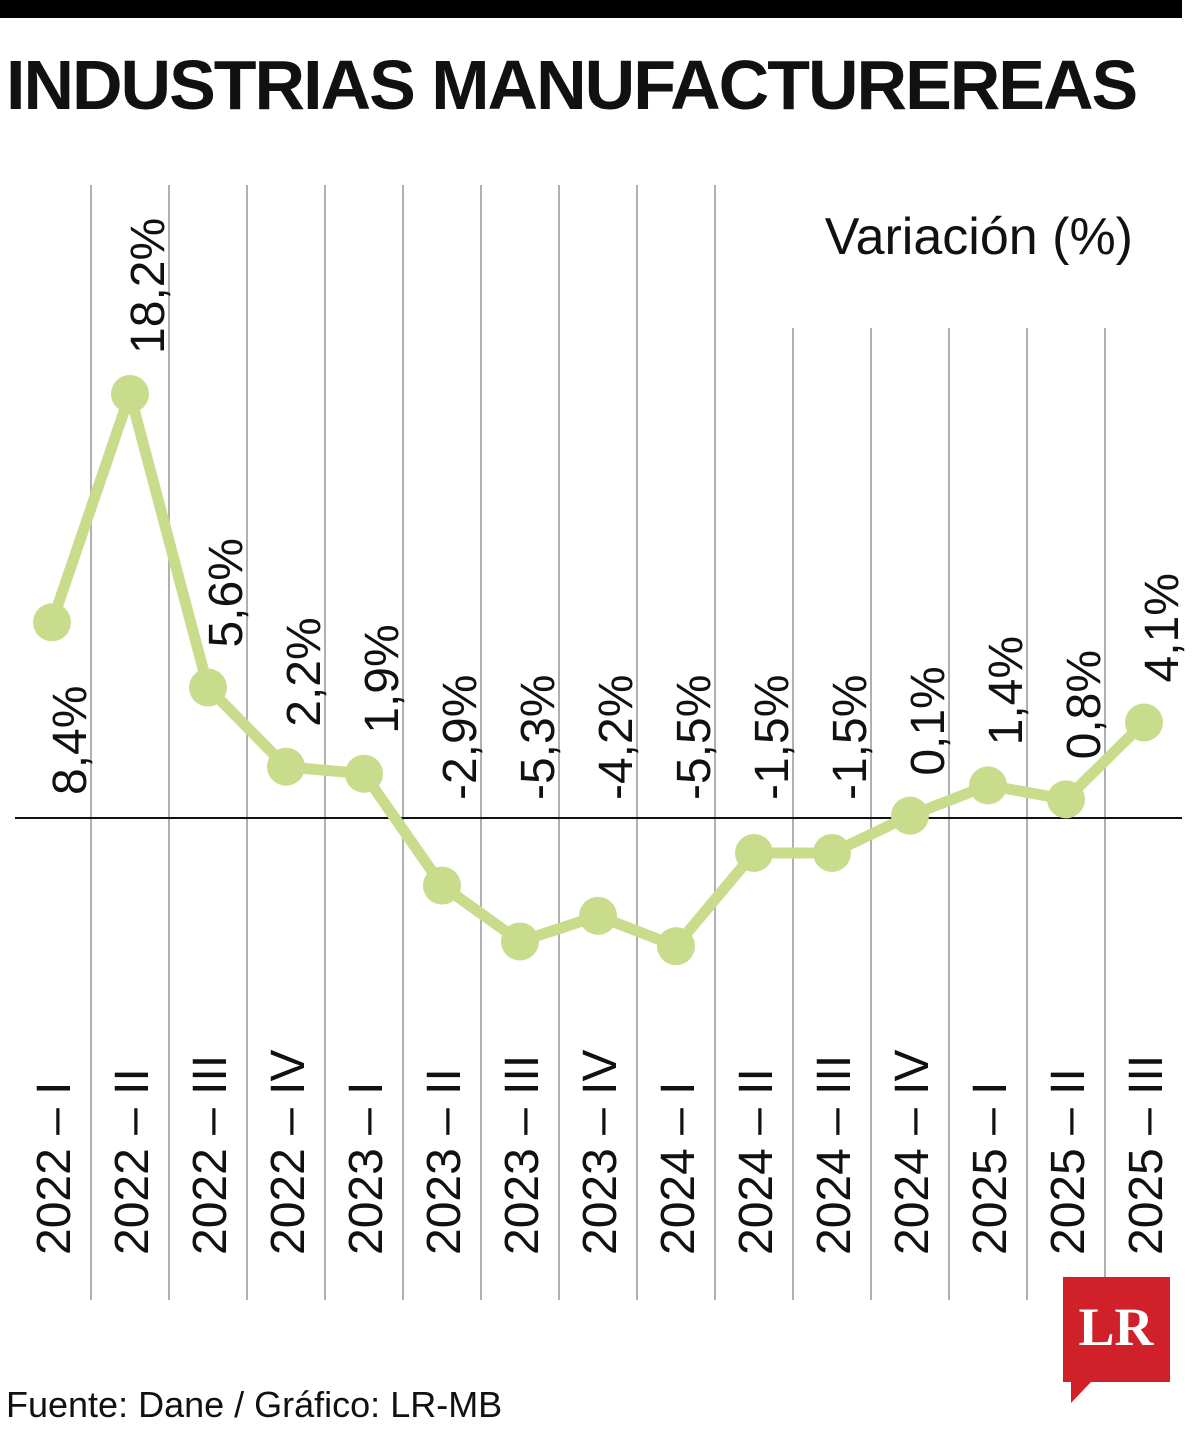  What do you see at coordinates (1116, 1327) in the screenshot?
I see `lr-logo-text: LR` at bounding box center [1116, 1327].